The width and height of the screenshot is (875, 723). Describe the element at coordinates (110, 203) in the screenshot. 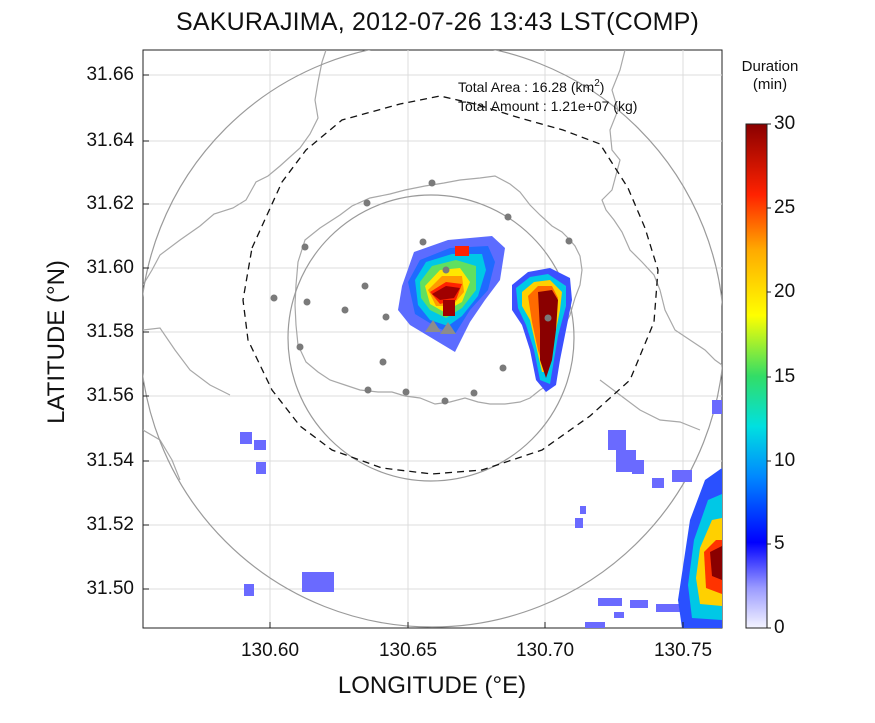

I see `y-tick-label: 31.62` at that location.